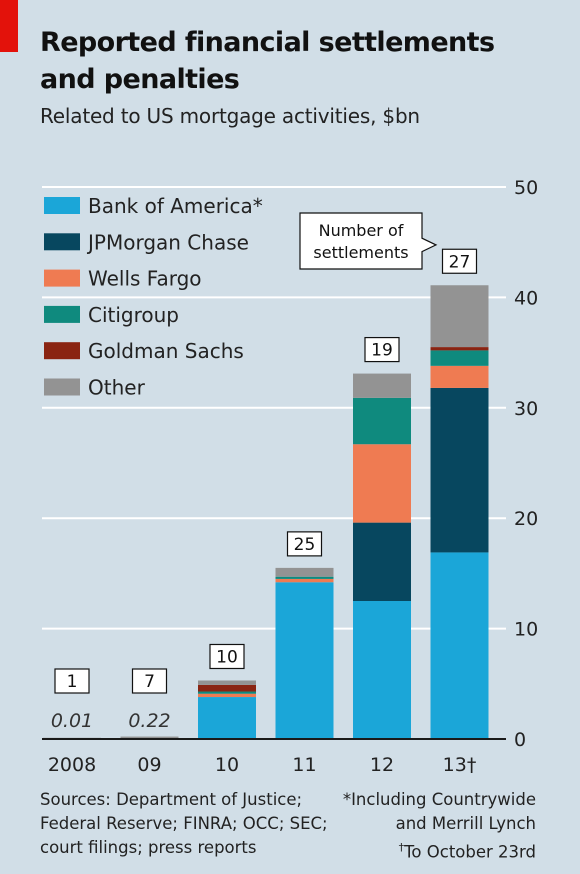 Image resolution: width=580 pixels, height=874 pixels. I want to click on settlement-count-label: 25, so click(305, 545).